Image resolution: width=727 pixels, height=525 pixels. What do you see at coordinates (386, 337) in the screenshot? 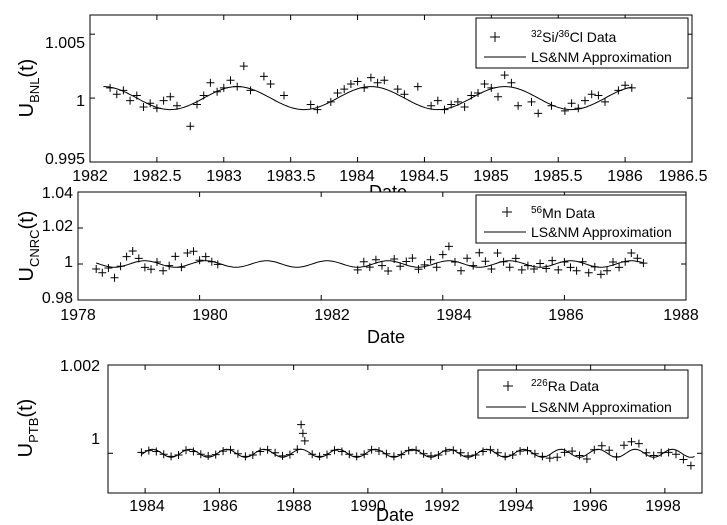
I see `x-axis-label: Date` at bounding box center [386, 337].